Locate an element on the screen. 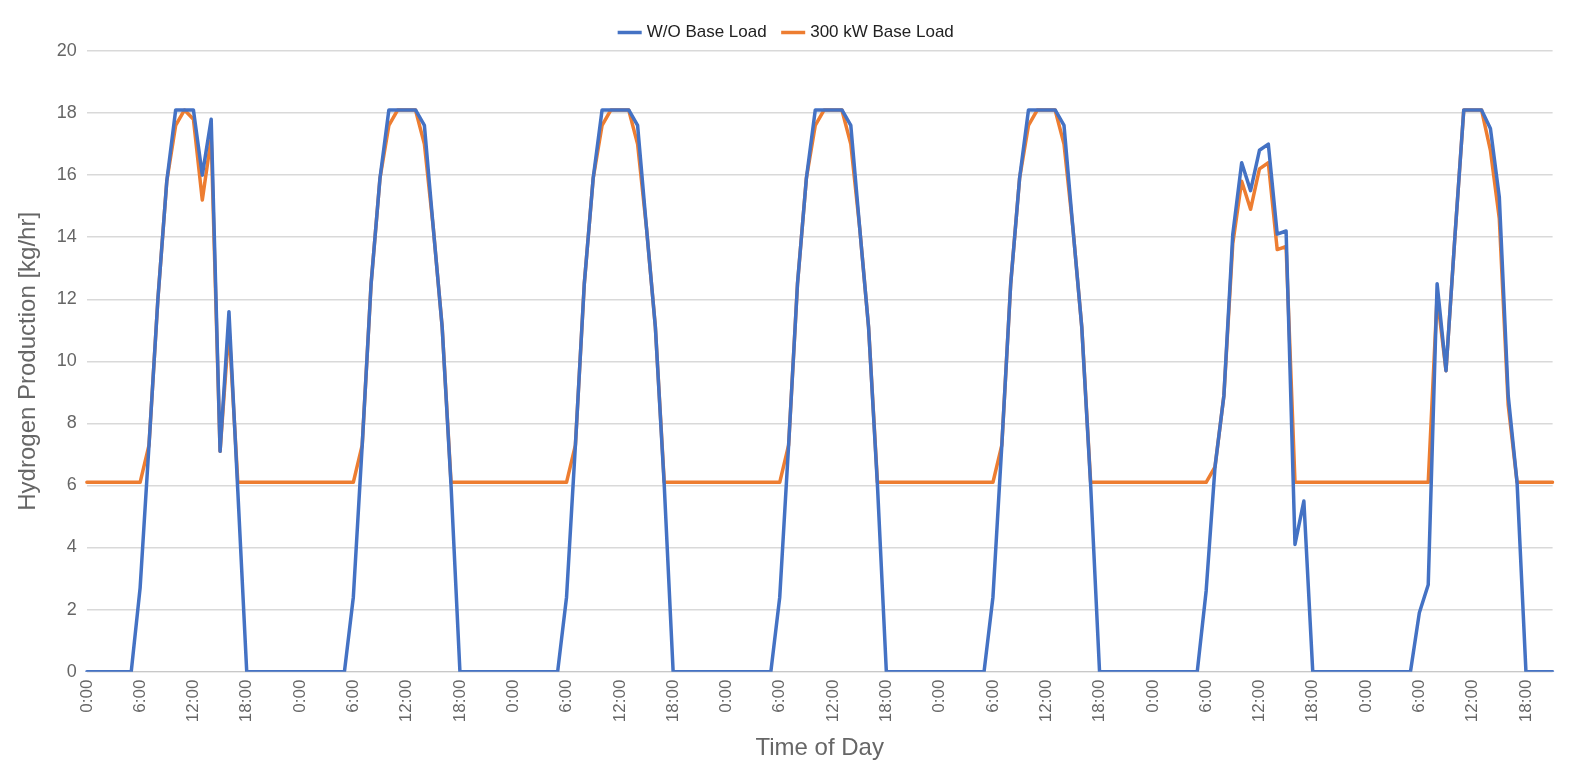 This screenshot has width=1581, height=773. y-tick-label: 12 is located at coordinates (66, 298).